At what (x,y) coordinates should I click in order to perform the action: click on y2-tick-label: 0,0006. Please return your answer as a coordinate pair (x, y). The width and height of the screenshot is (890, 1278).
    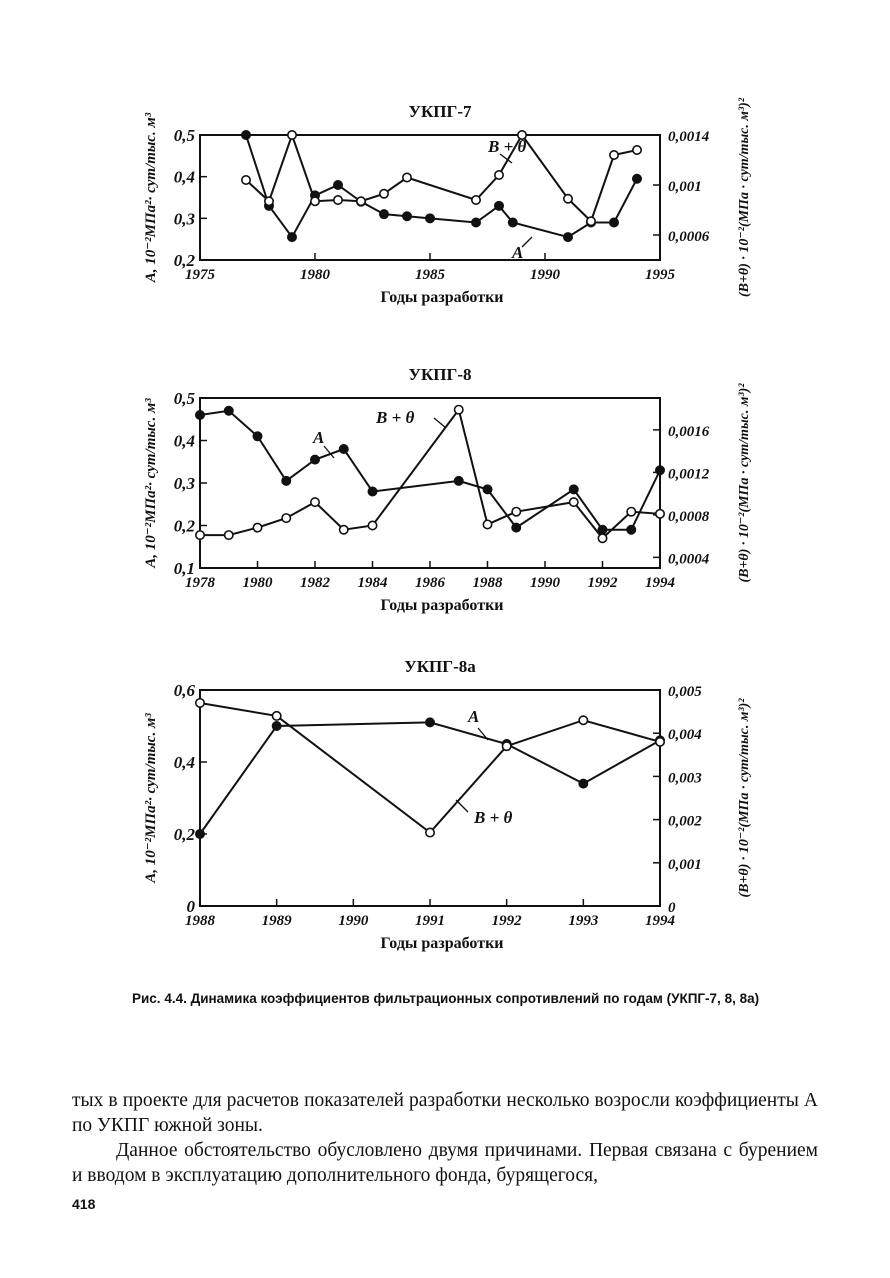
    Looking at the image, I should click on (689, 237).